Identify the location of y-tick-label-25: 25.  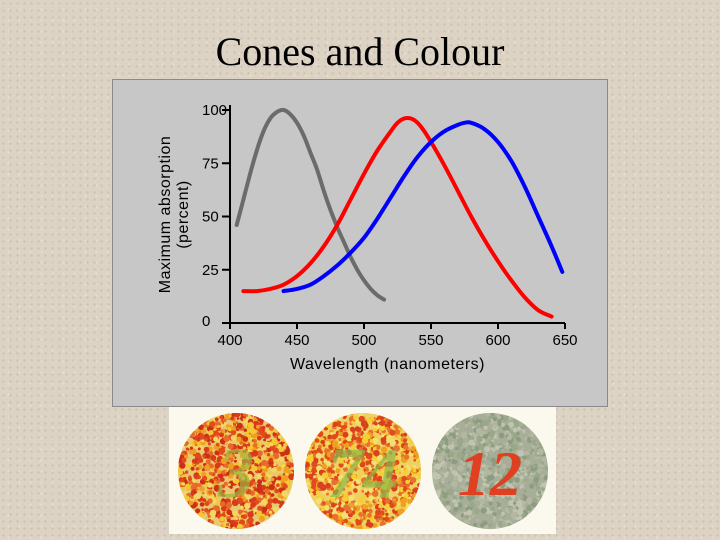
(210, 270).